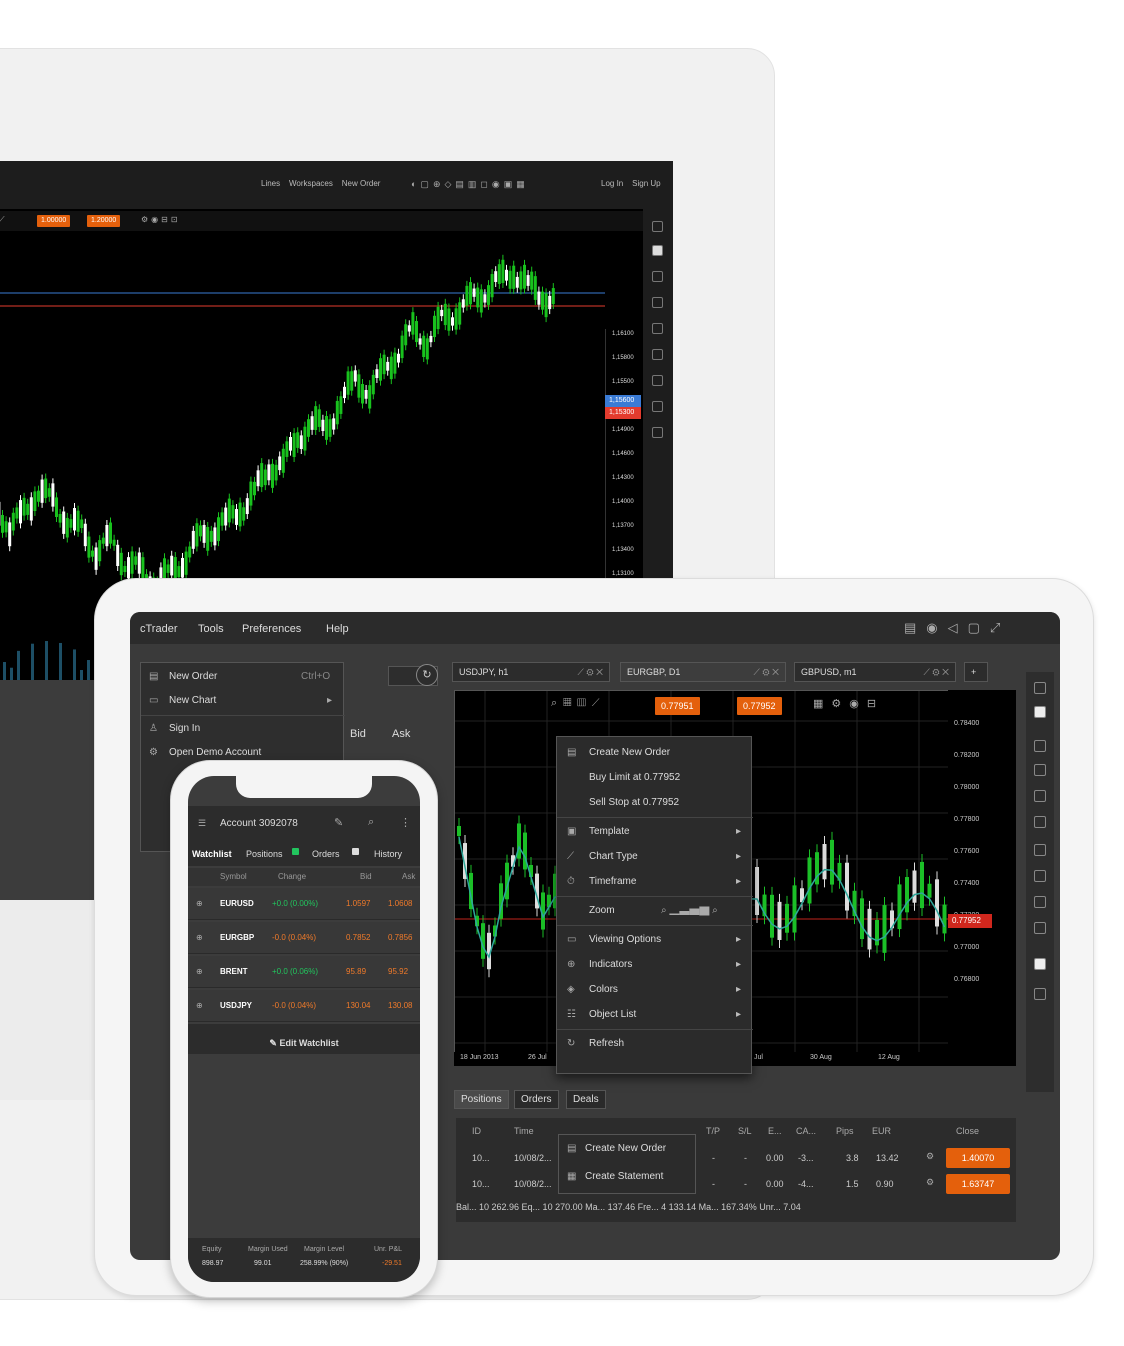  I want to click on context-item-indicators: Indicators, so click(611, 964).